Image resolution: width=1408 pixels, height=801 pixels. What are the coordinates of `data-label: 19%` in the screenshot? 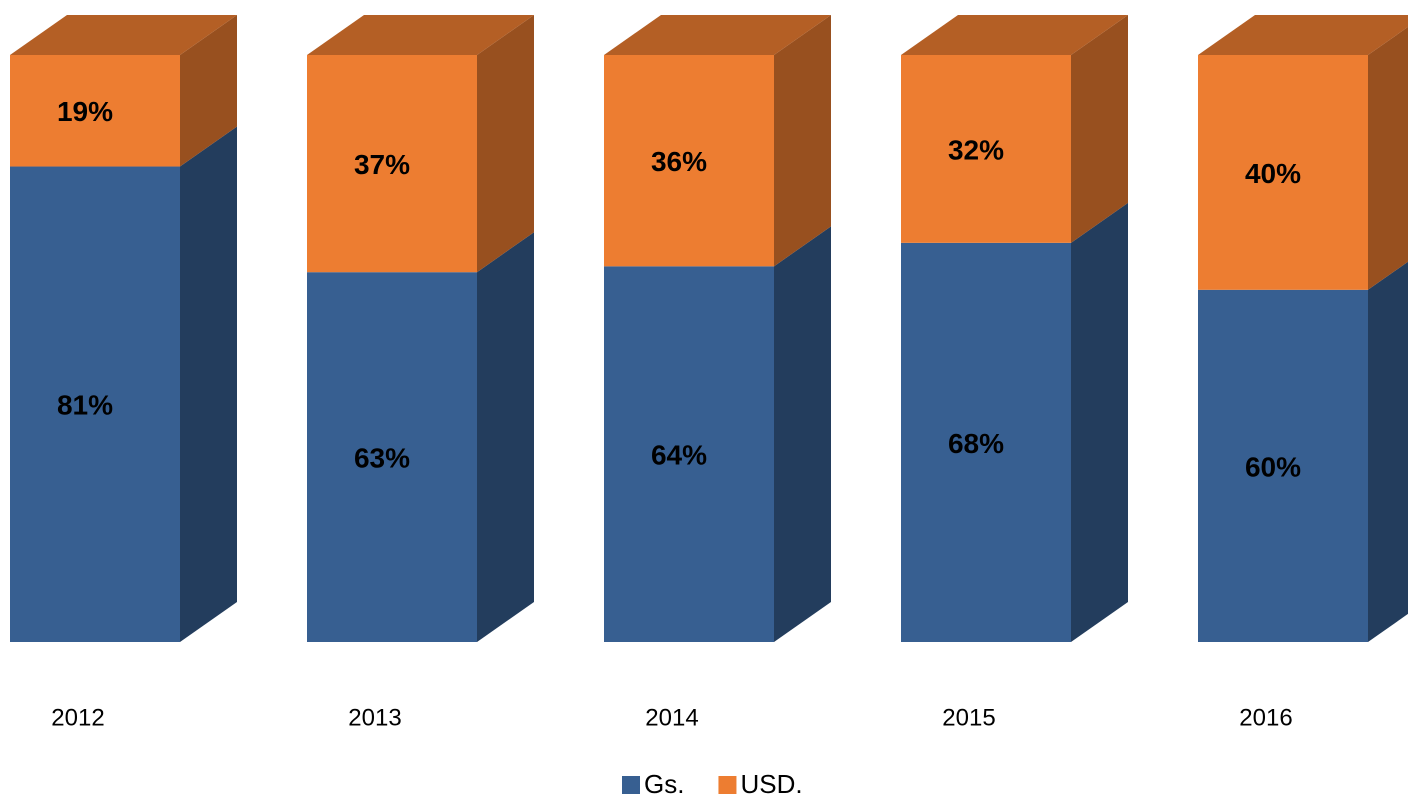 It's located at (85, 111).